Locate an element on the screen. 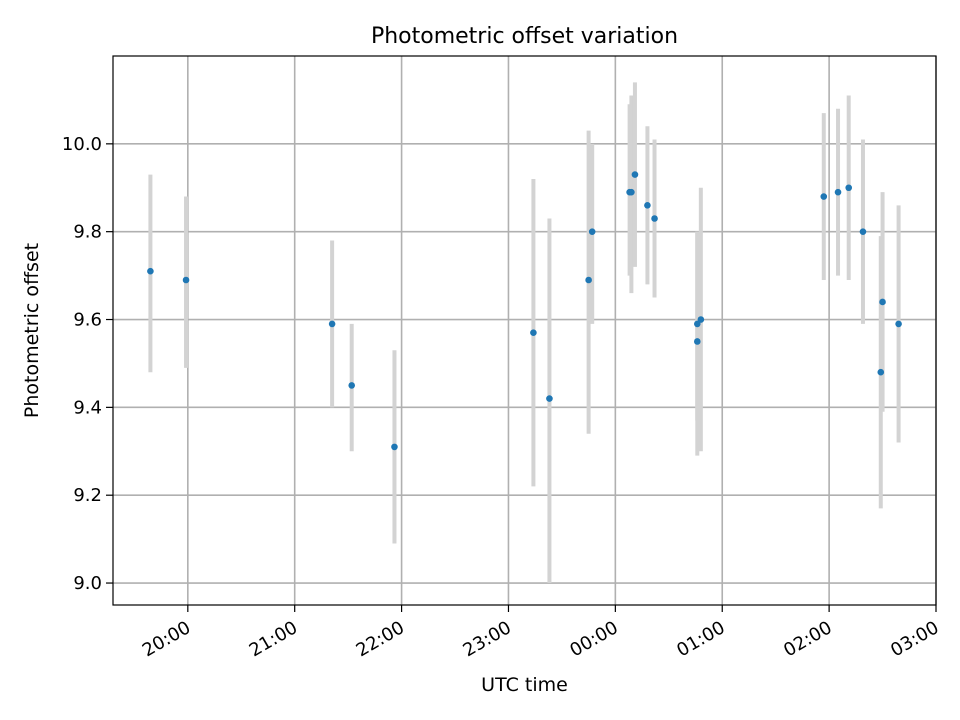 This screenshot has width=960, height=720. chart-title: Photometric offset variation is located at coordinates (524, 36).